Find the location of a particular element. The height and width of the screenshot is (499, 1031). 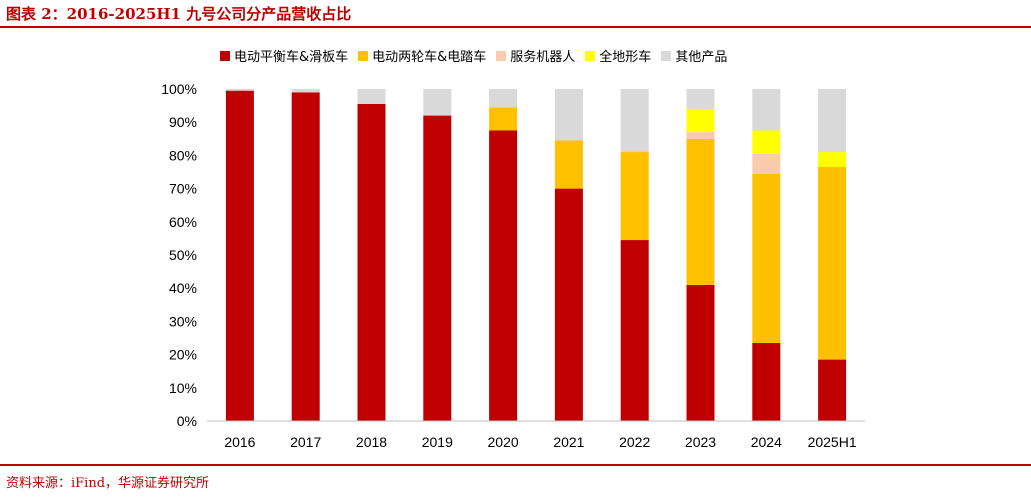

x-tick-label: 2016 is located at coordinates (239, 442).